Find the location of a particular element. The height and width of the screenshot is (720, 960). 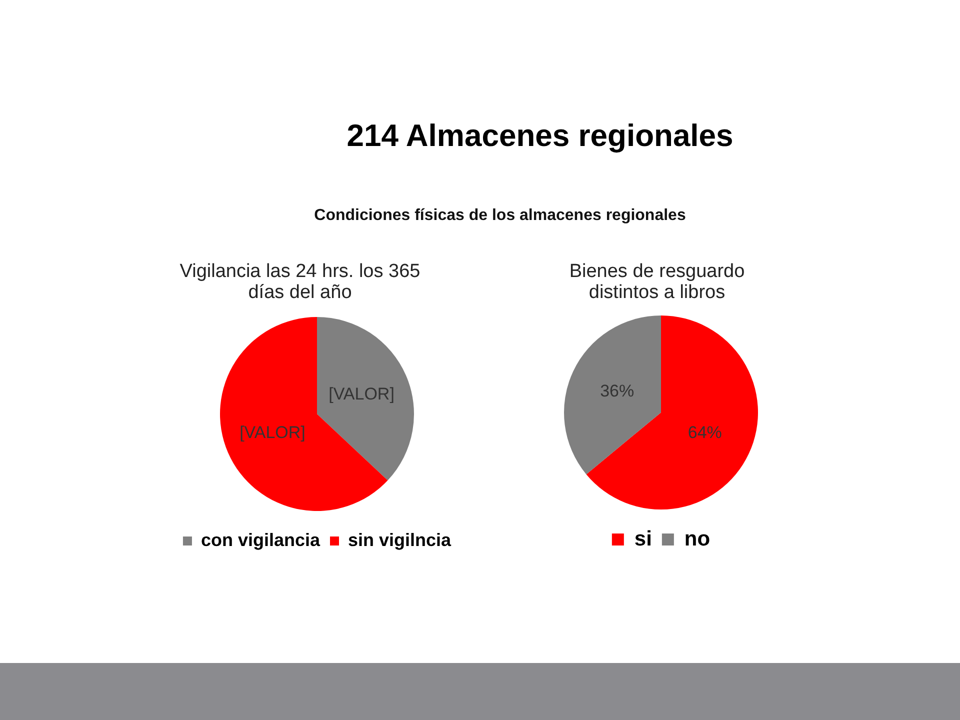

legend-label: si is located at coordinates (643, 538).